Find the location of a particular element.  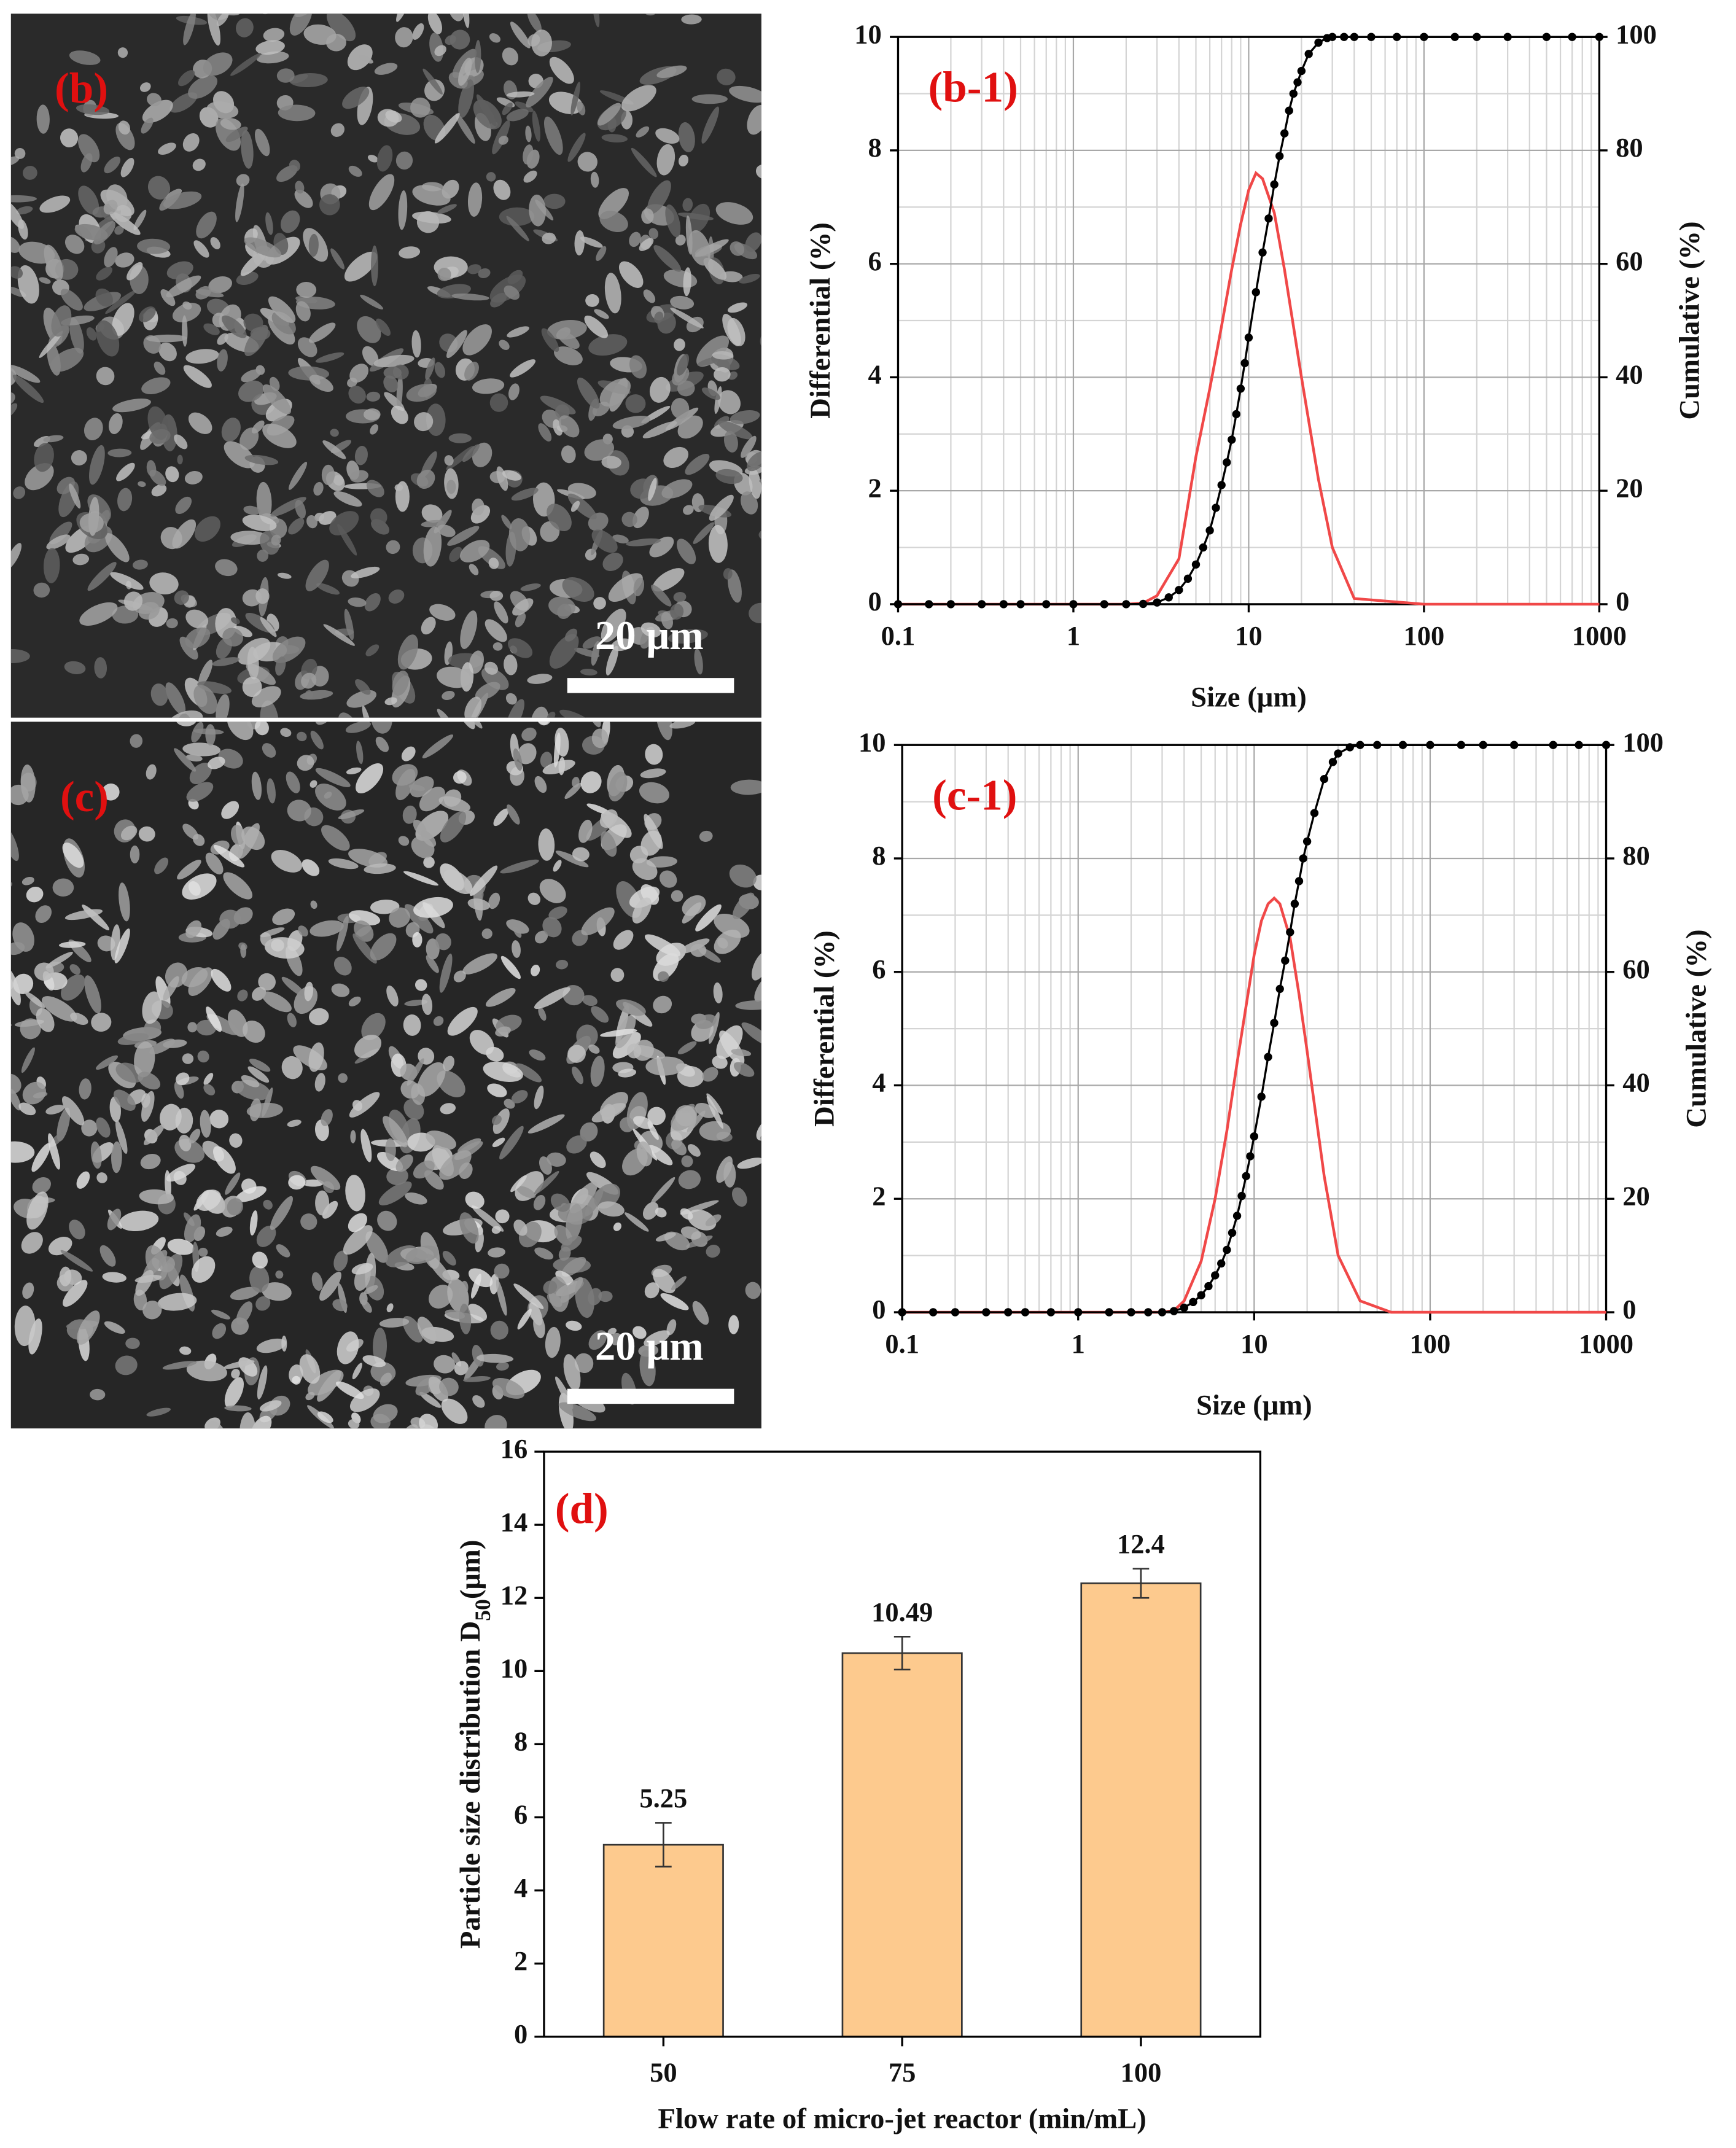

x-tick-label: 50 is located at coordinates (663, 2072).